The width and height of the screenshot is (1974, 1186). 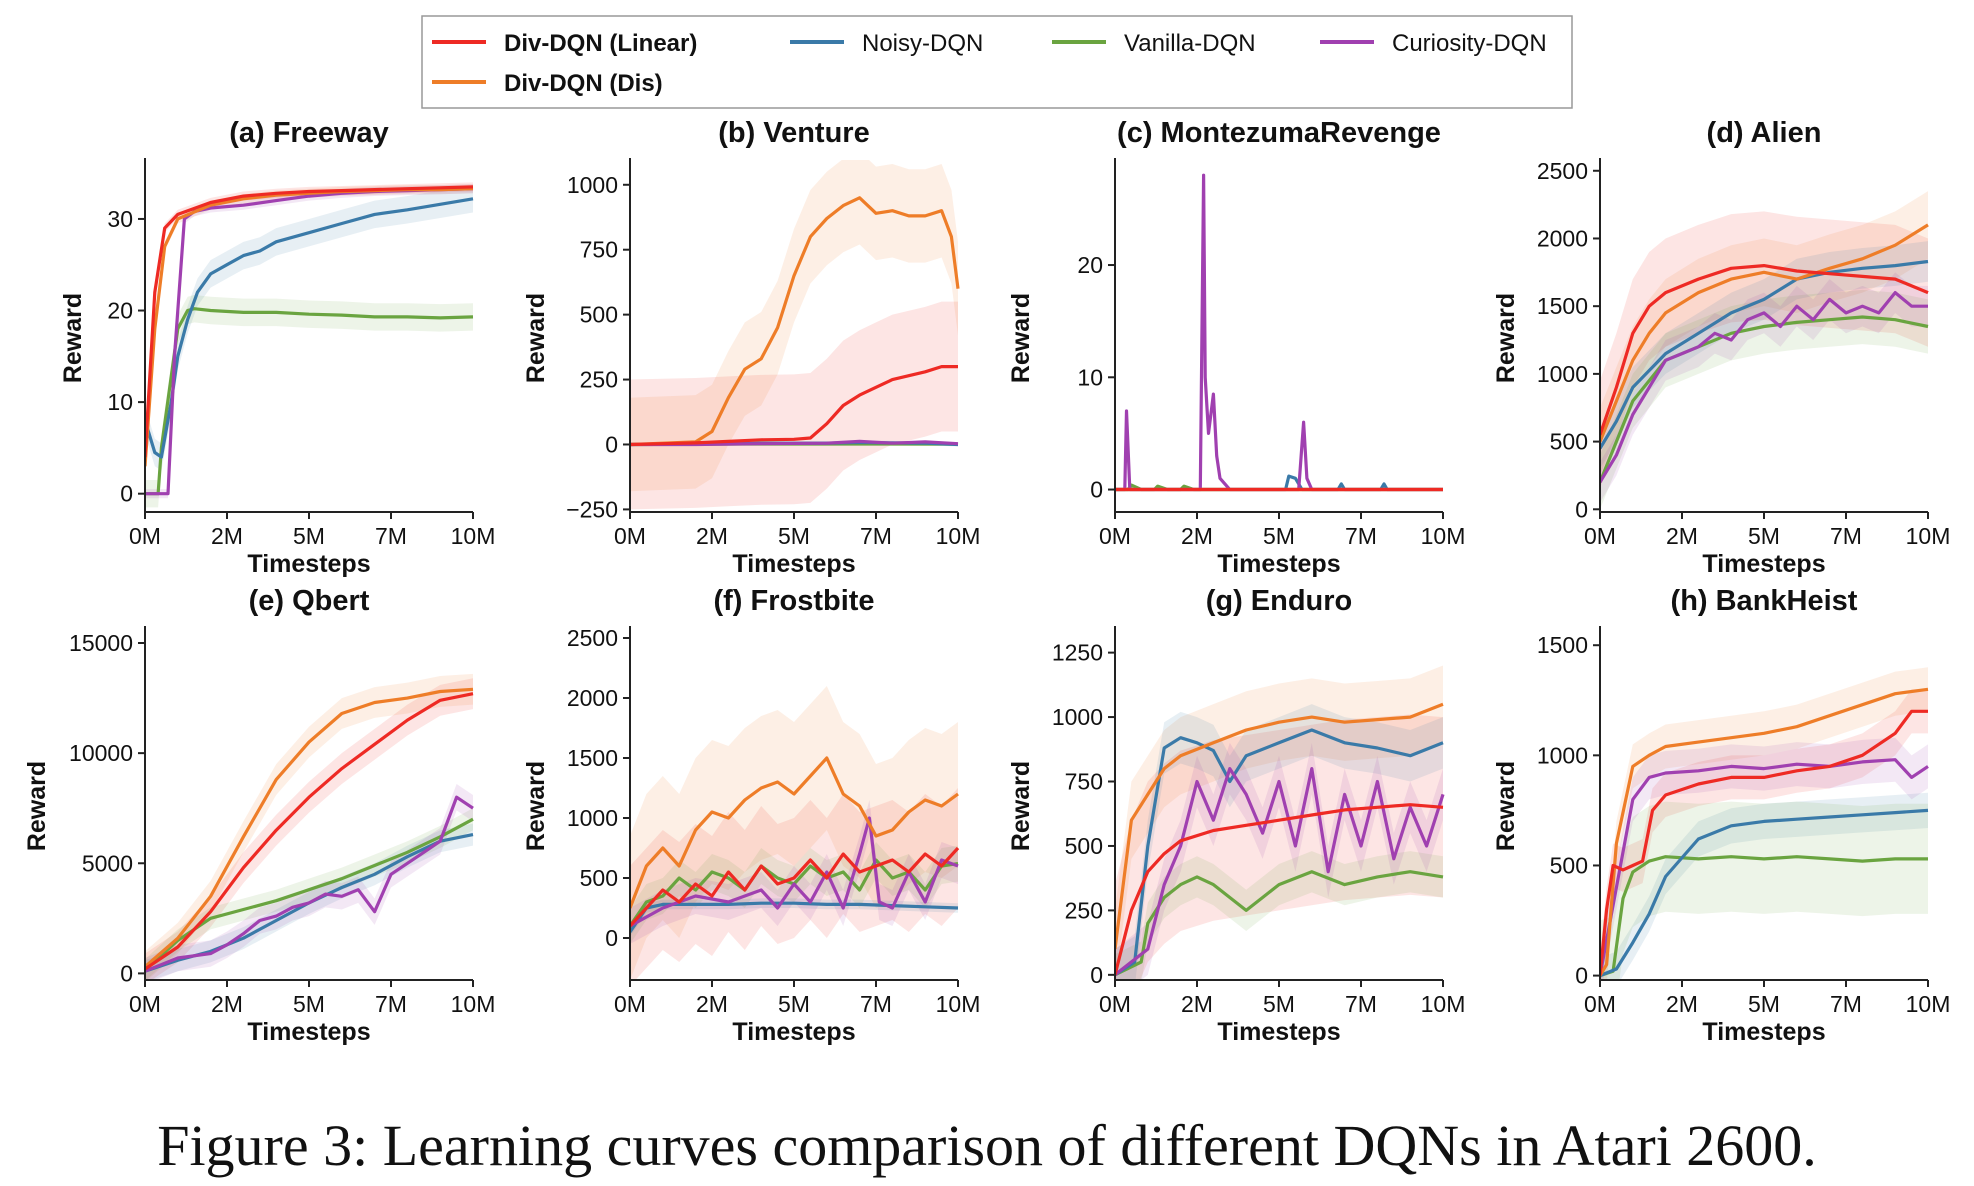 What do you see at coordinates (309, 133) in the screenshot?
I see `chart-title: (a) Freeway` at bounding box center [309, 133].